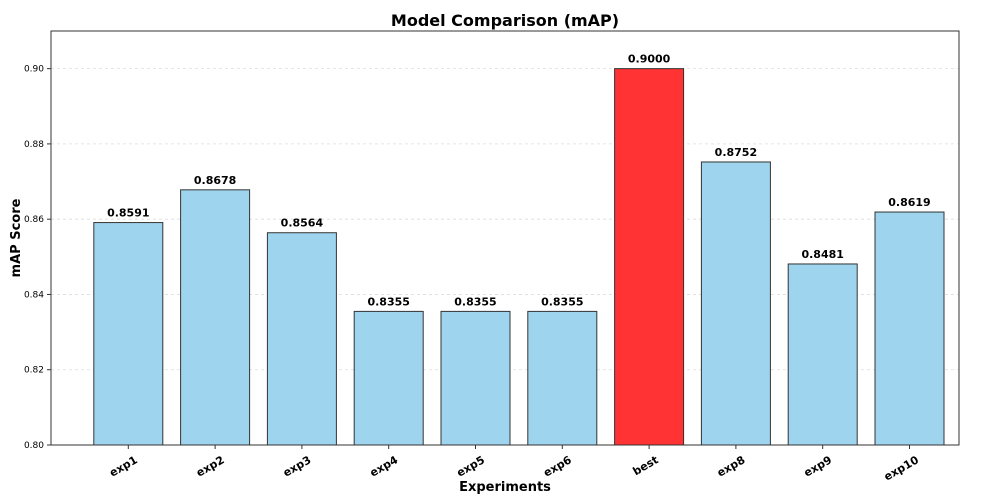 The height and width of the screenshot is (499, 1000). I want to click on x-tick-label-exp3: exp3, so click(297, 466).